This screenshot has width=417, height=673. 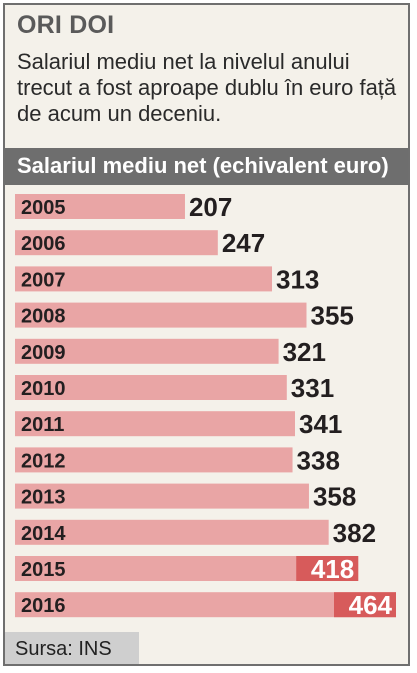 I want to click on source-box: Sursa: INS, so click(x=72, y=648).